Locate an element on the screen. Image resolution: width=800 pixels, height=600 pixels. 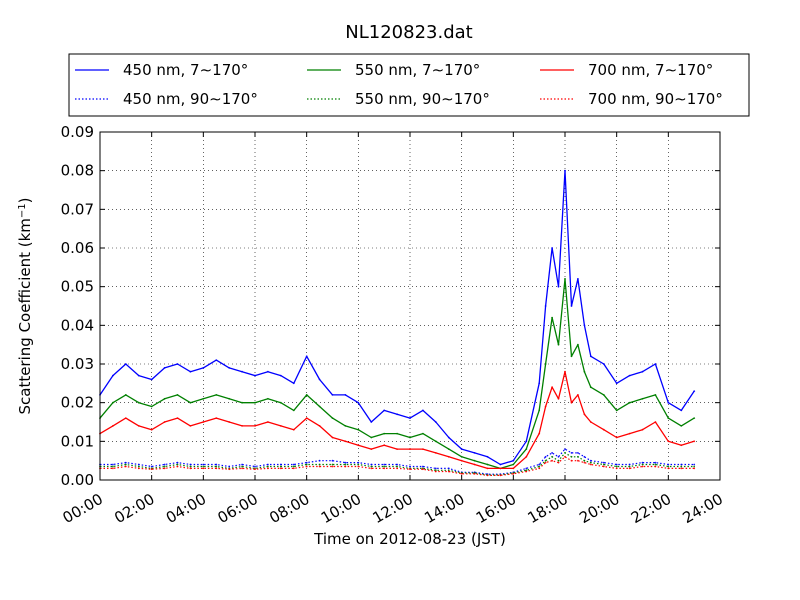
y-tick-label: 0.07 is located at coordinates (77, 209).